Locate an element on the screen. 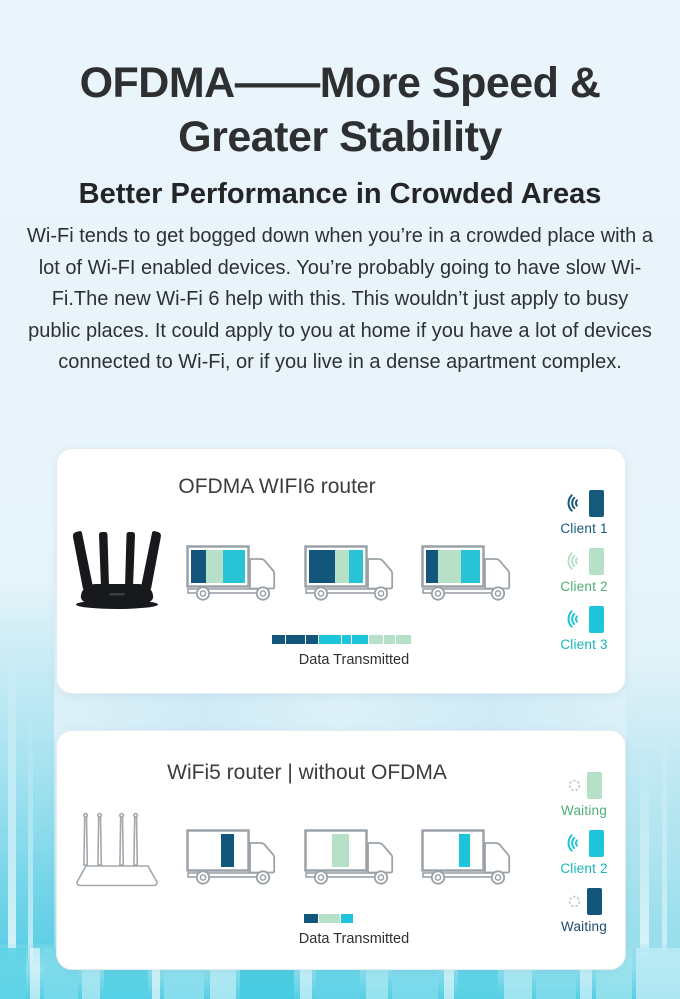 The width and height of the screenshot is (680, 999). card1-title: OFDMA WIFI6 router is located at coordinates (277, 486).